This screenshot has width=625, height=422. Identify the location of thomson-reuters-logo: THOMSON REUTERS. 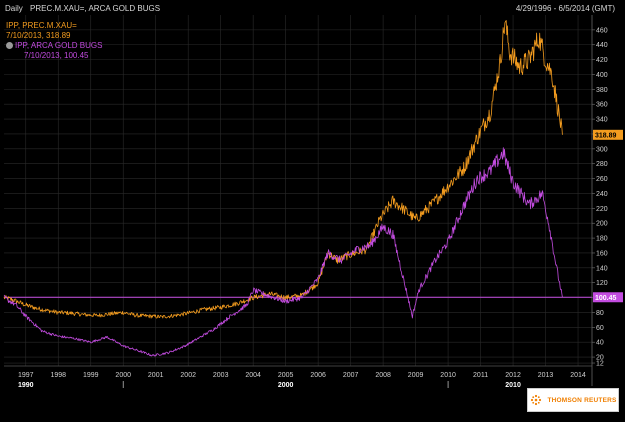
(573, 400).